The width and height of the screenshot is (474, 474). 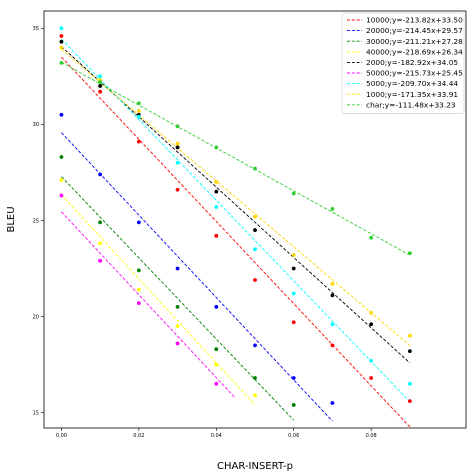 What do you see at coordinates (411, 104) in the screenshot?
I see `legend-label-8: char;y=-111.48x+33.23` at bounding box center [411, 104].